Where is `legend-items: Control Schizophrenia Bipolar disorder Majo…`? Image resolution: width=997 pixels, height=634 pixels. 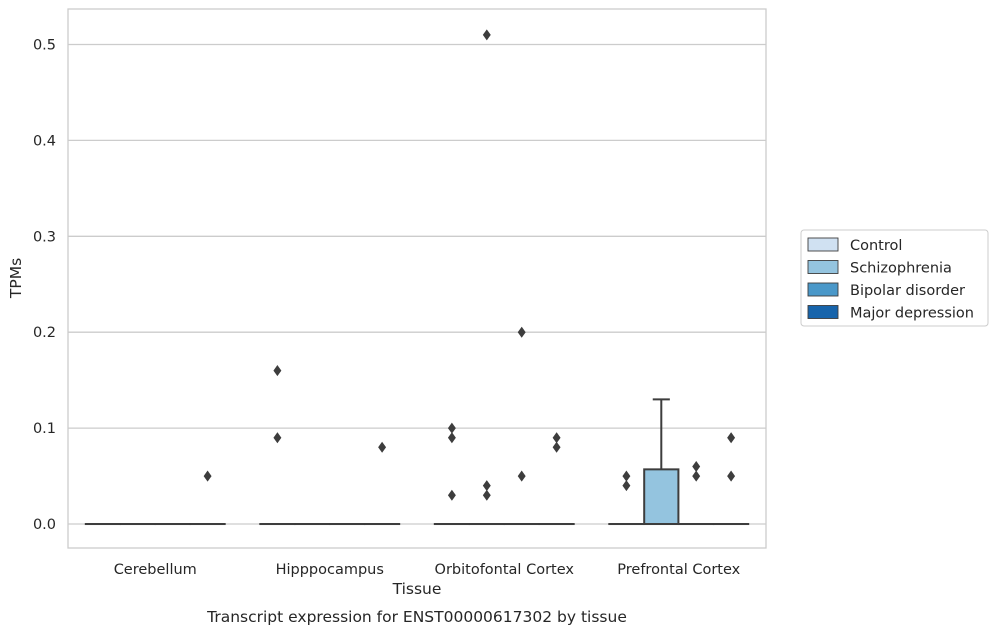
legend-items: Control Schizophrenia Bipolar disorder Majo… is located at coordinates (890, 279).